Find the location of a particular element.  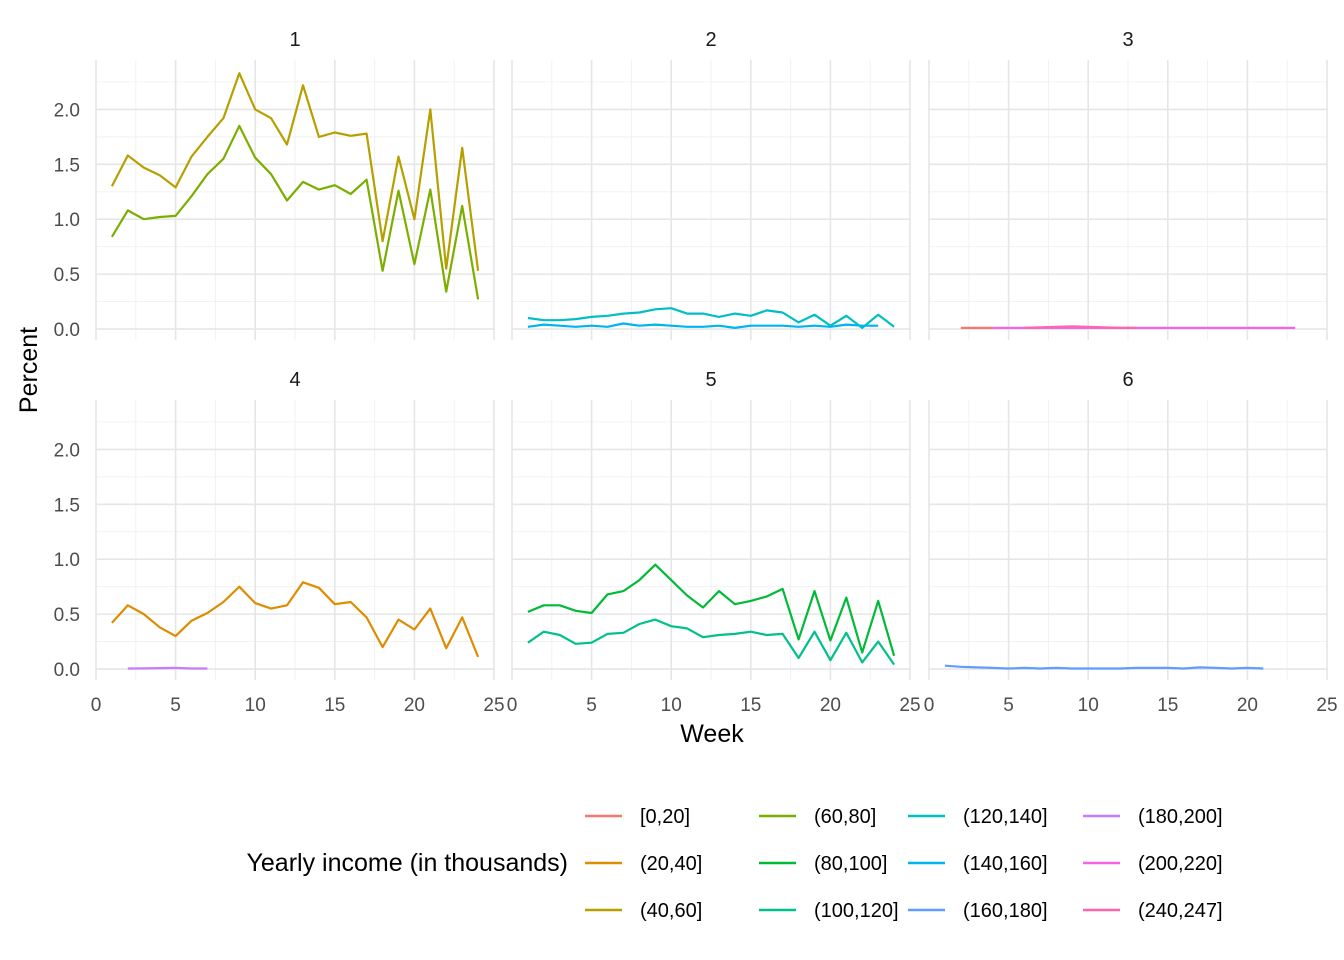

series-line-(140,160] is located at coordinates (703, 325).